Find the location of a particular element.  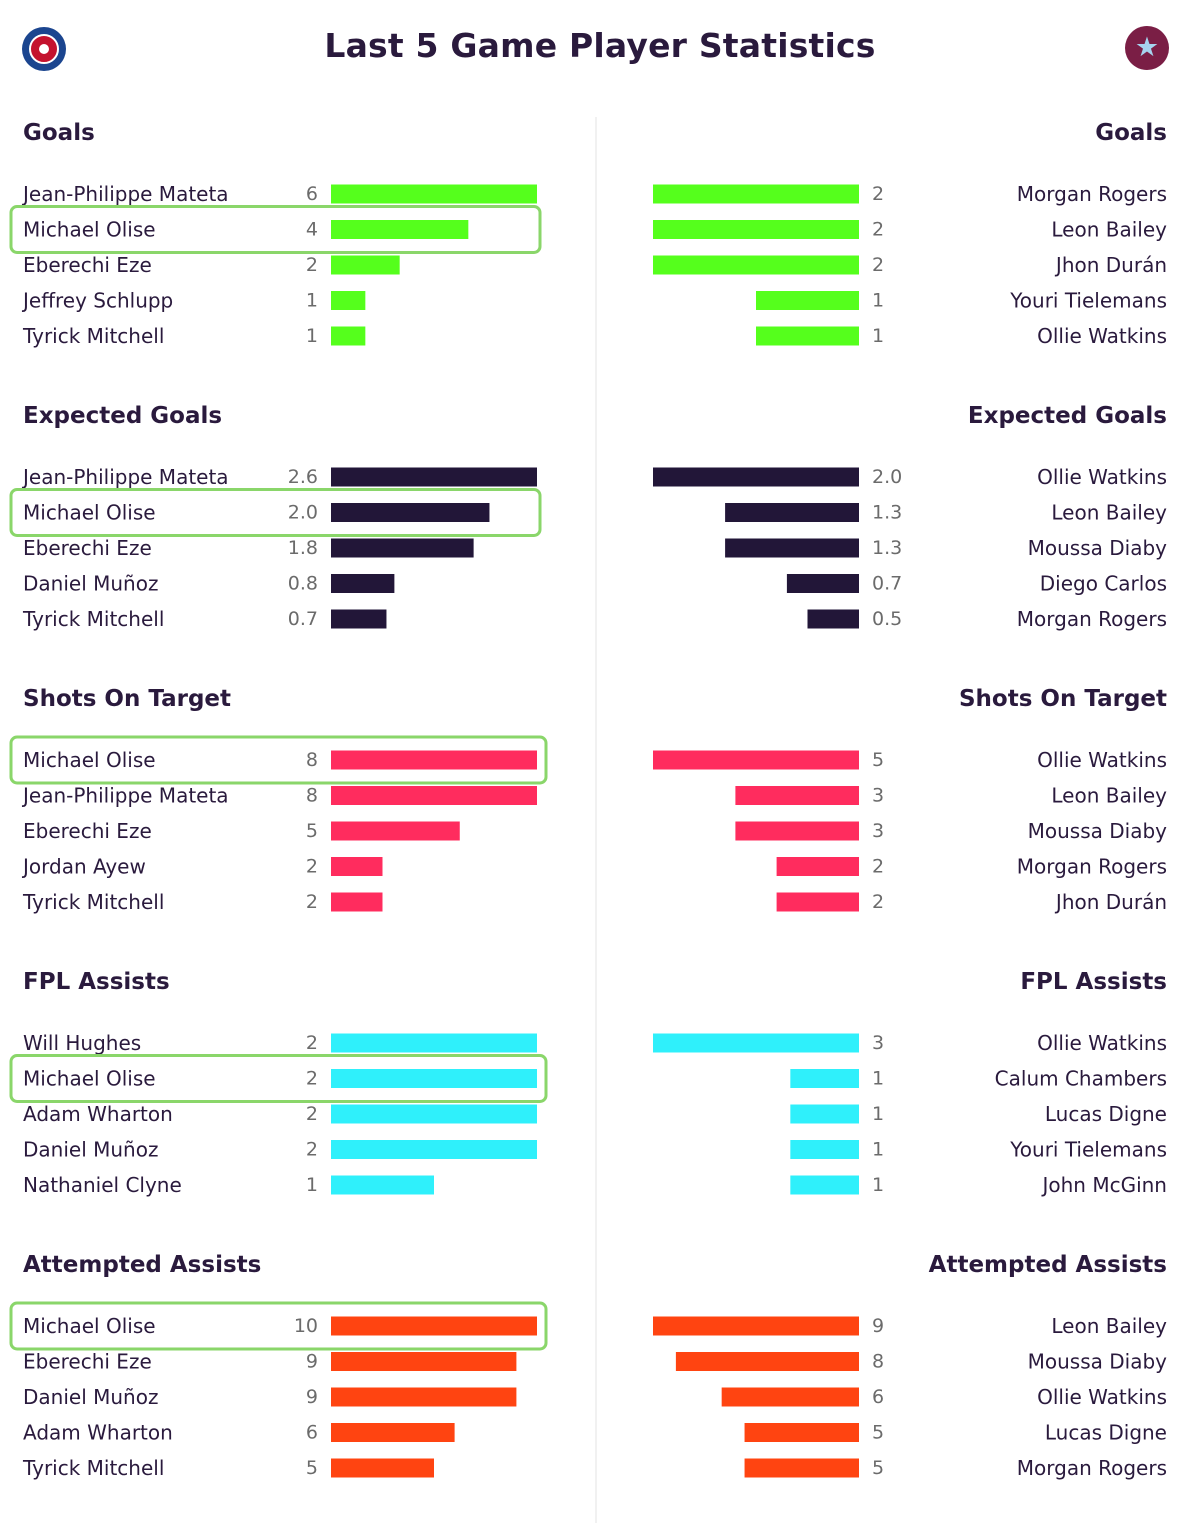

page-title: Last 5 Game Player Statistics is located at coordinates (600, 45).